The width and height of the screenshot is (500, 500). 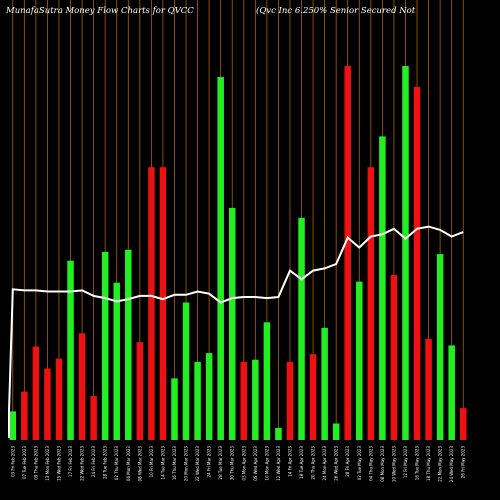 I want to click on x-tick-label: 12 Fri May 2023, so click(x=405, y=462).